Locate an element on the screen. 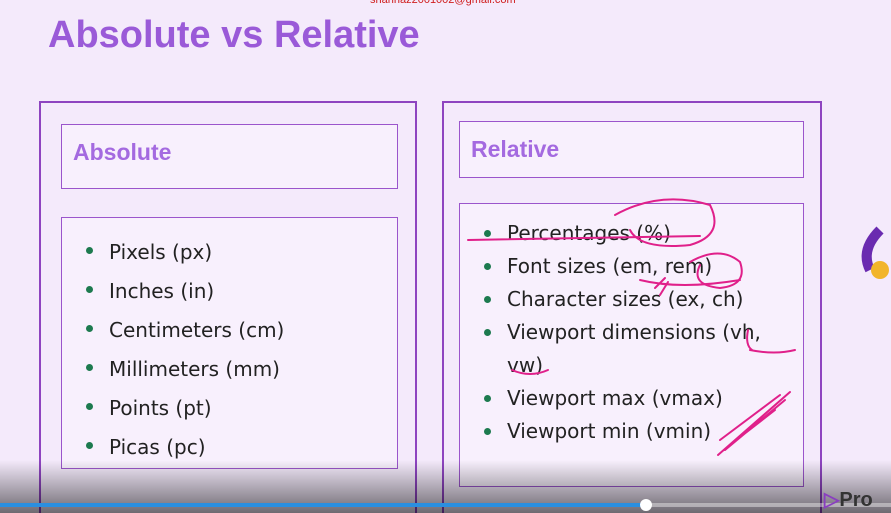  brand: ▷Pro is located at coordinates (848, 499).